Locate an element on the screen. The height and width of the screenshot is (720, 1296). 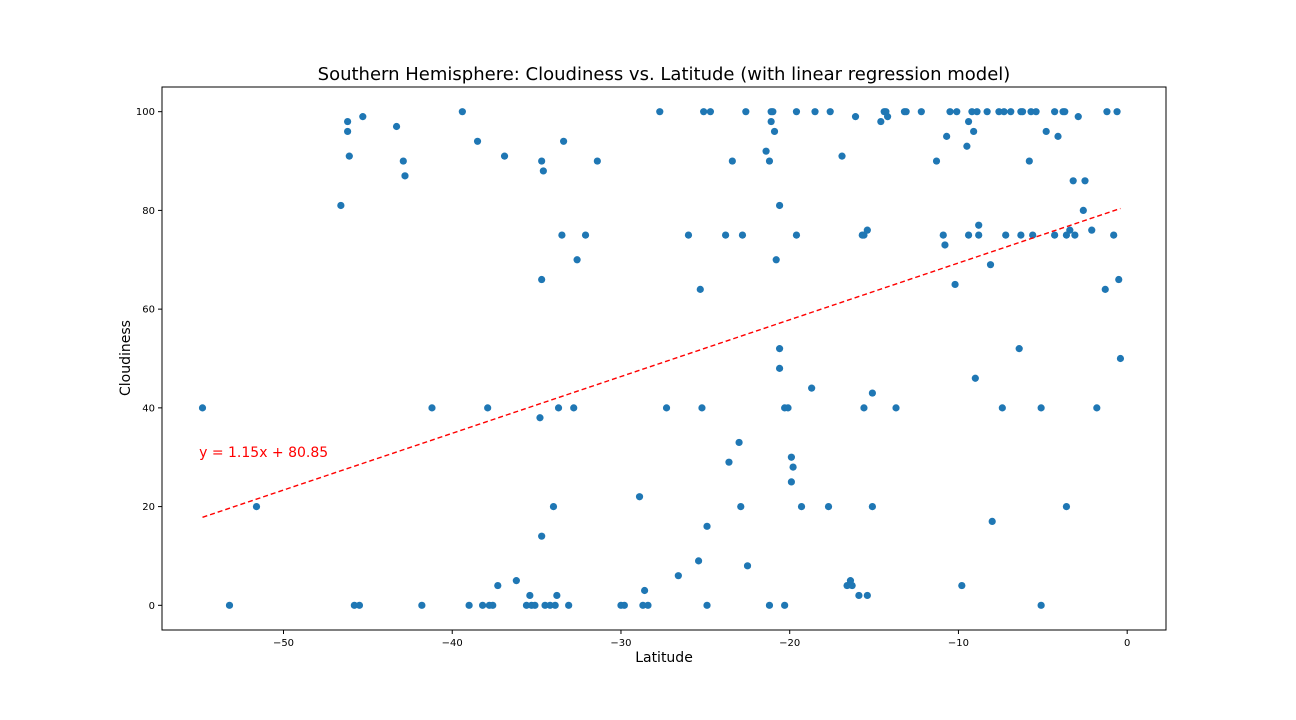
y-tick-label: 80 is located at coordinates (148, 211).